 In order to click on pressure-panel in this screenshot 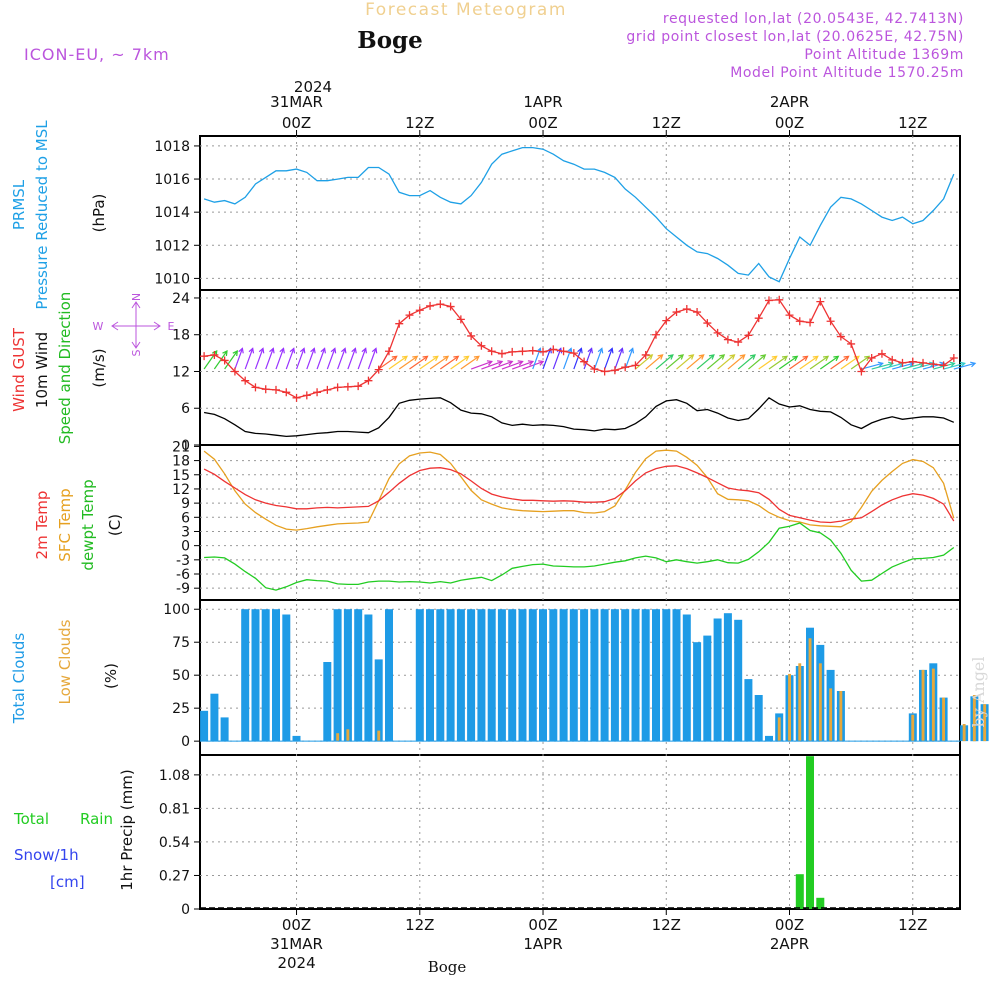, I will do `click(580, 213)`.